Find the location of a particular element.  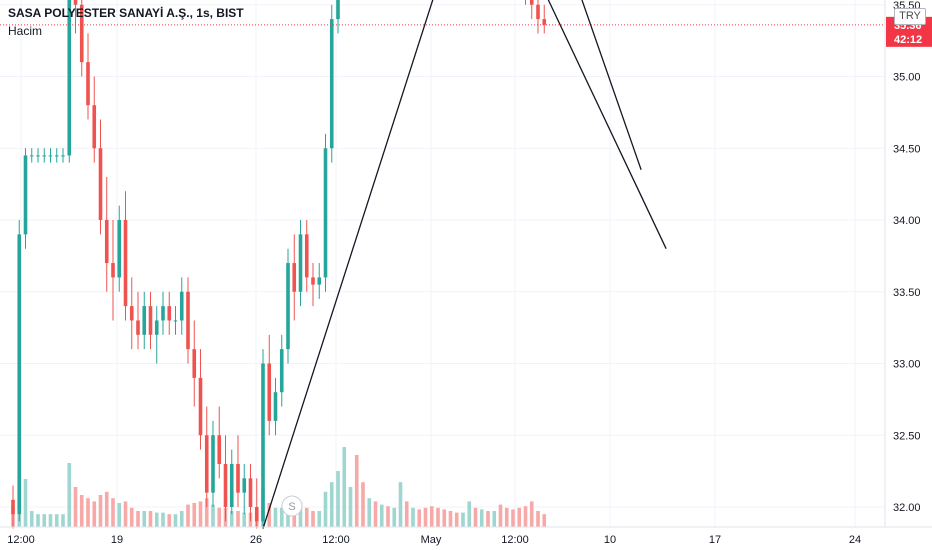

chart-title: SASA POLYESTER SANAYİ A.Ş., 1s, BIST is located at coordinates (126, 13).